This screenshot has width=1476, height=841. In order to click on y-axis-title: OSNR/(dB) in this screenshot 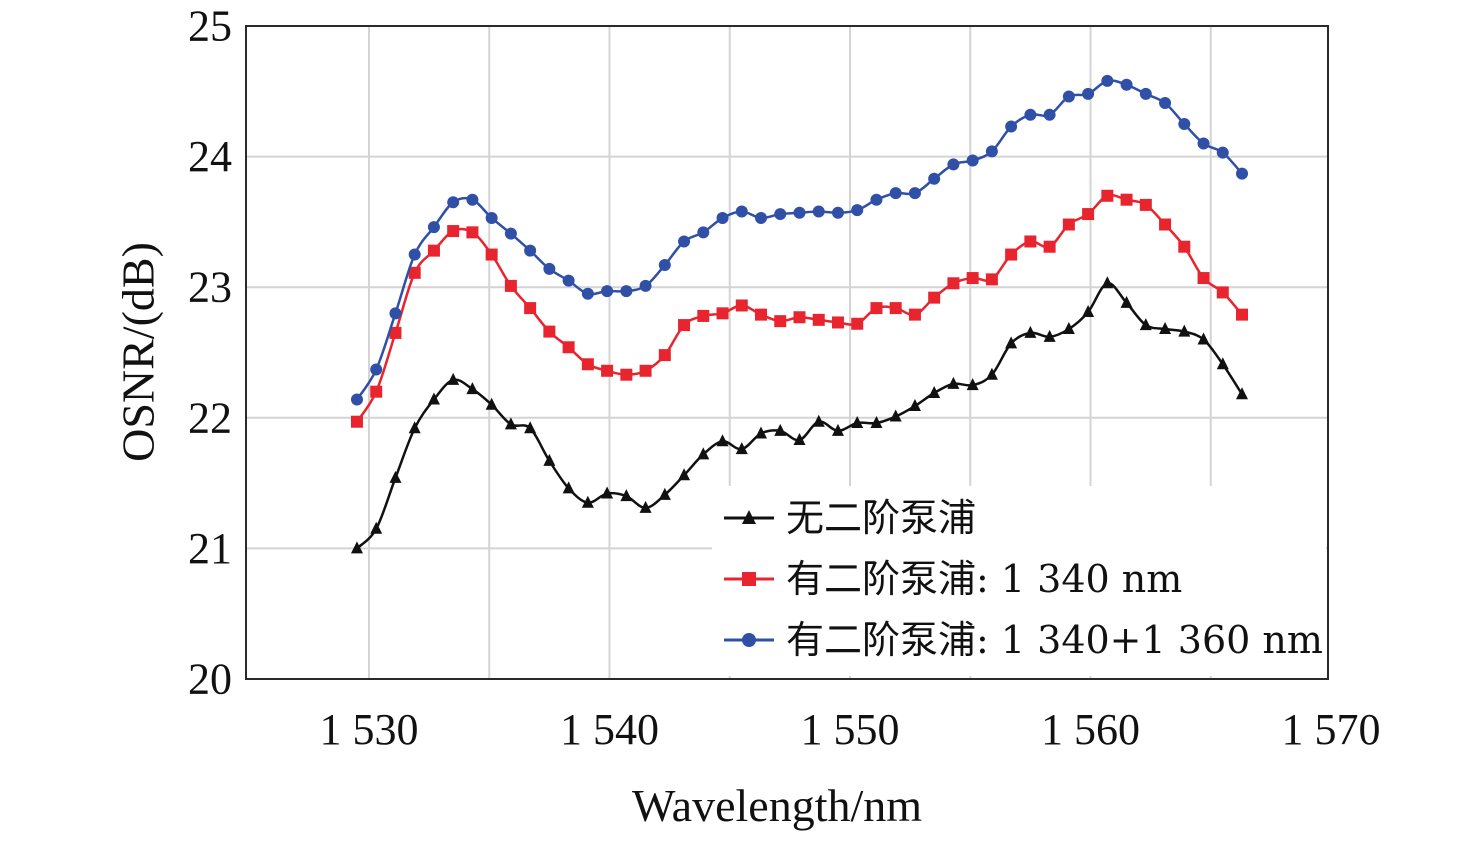, I will do `click(138, 352)`.